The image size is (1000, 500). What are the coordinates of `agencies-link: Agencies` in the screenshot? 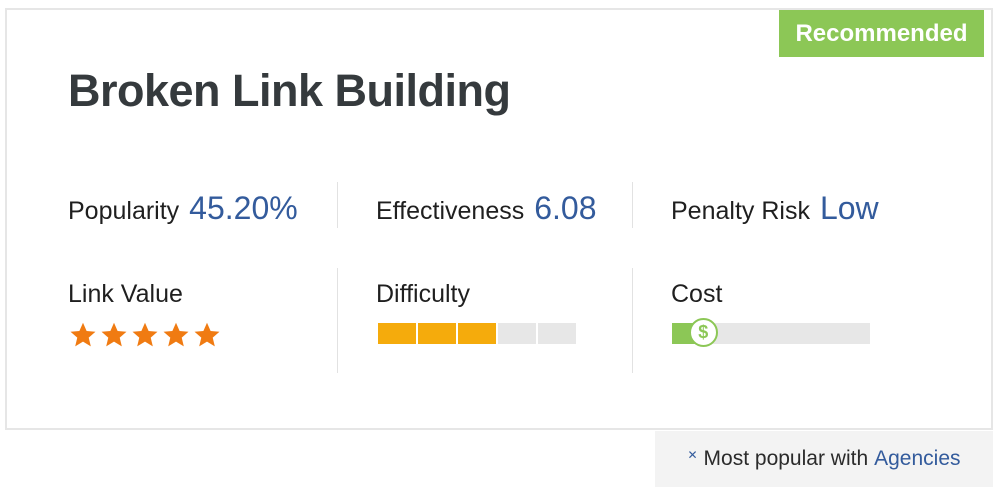 It's located at (917, 458).